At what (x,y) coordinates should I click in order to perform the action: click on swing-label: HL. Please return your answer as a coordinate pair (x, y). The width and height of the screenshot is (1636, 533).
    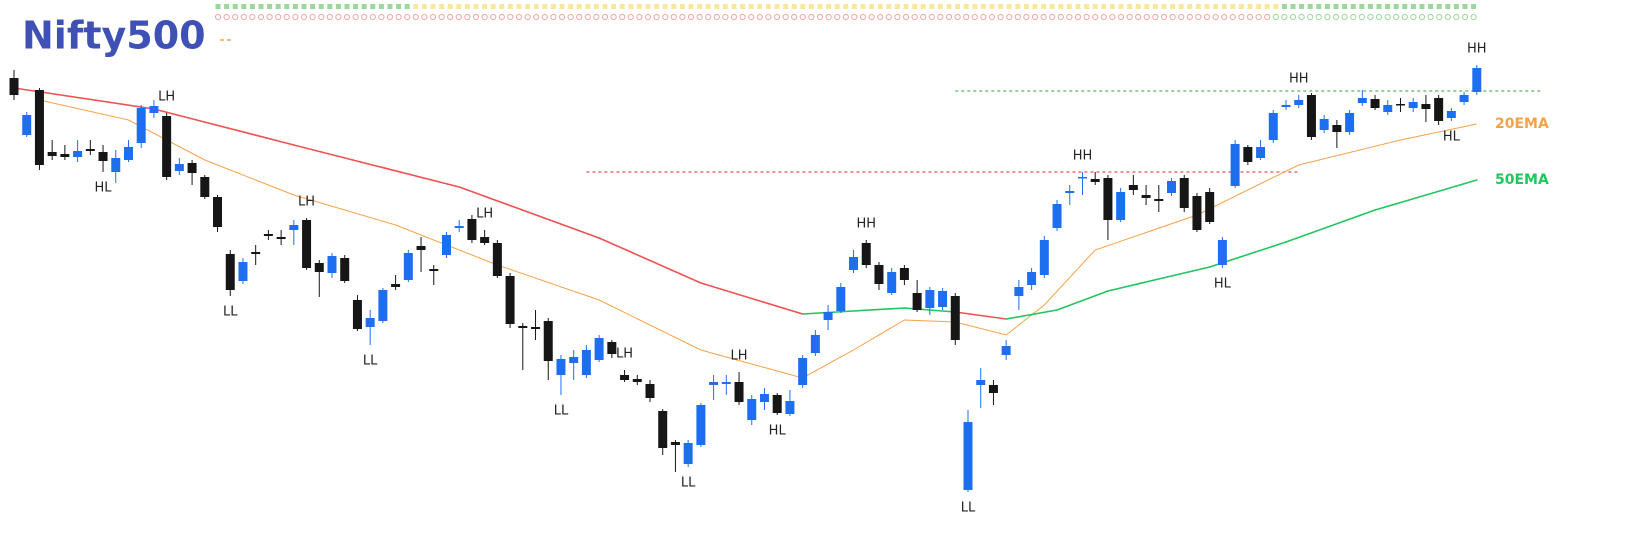
    Looking at the image, I should click on (104, 188).